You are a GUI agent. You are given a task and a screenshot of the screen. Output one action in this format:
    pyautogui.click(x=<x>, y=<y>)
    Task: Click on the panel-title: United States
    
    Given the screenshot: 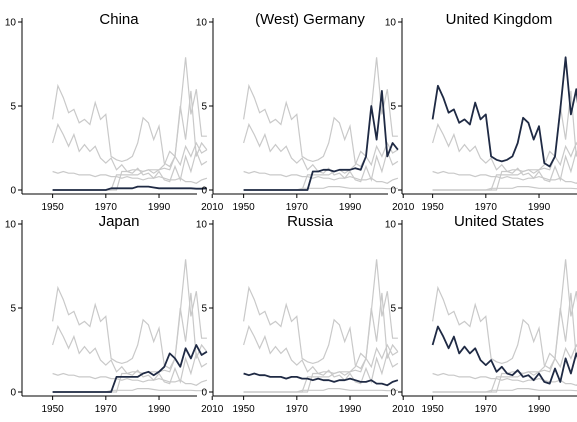 What is the action you would take?
    pyautogui.click(x=499, y=221)
    